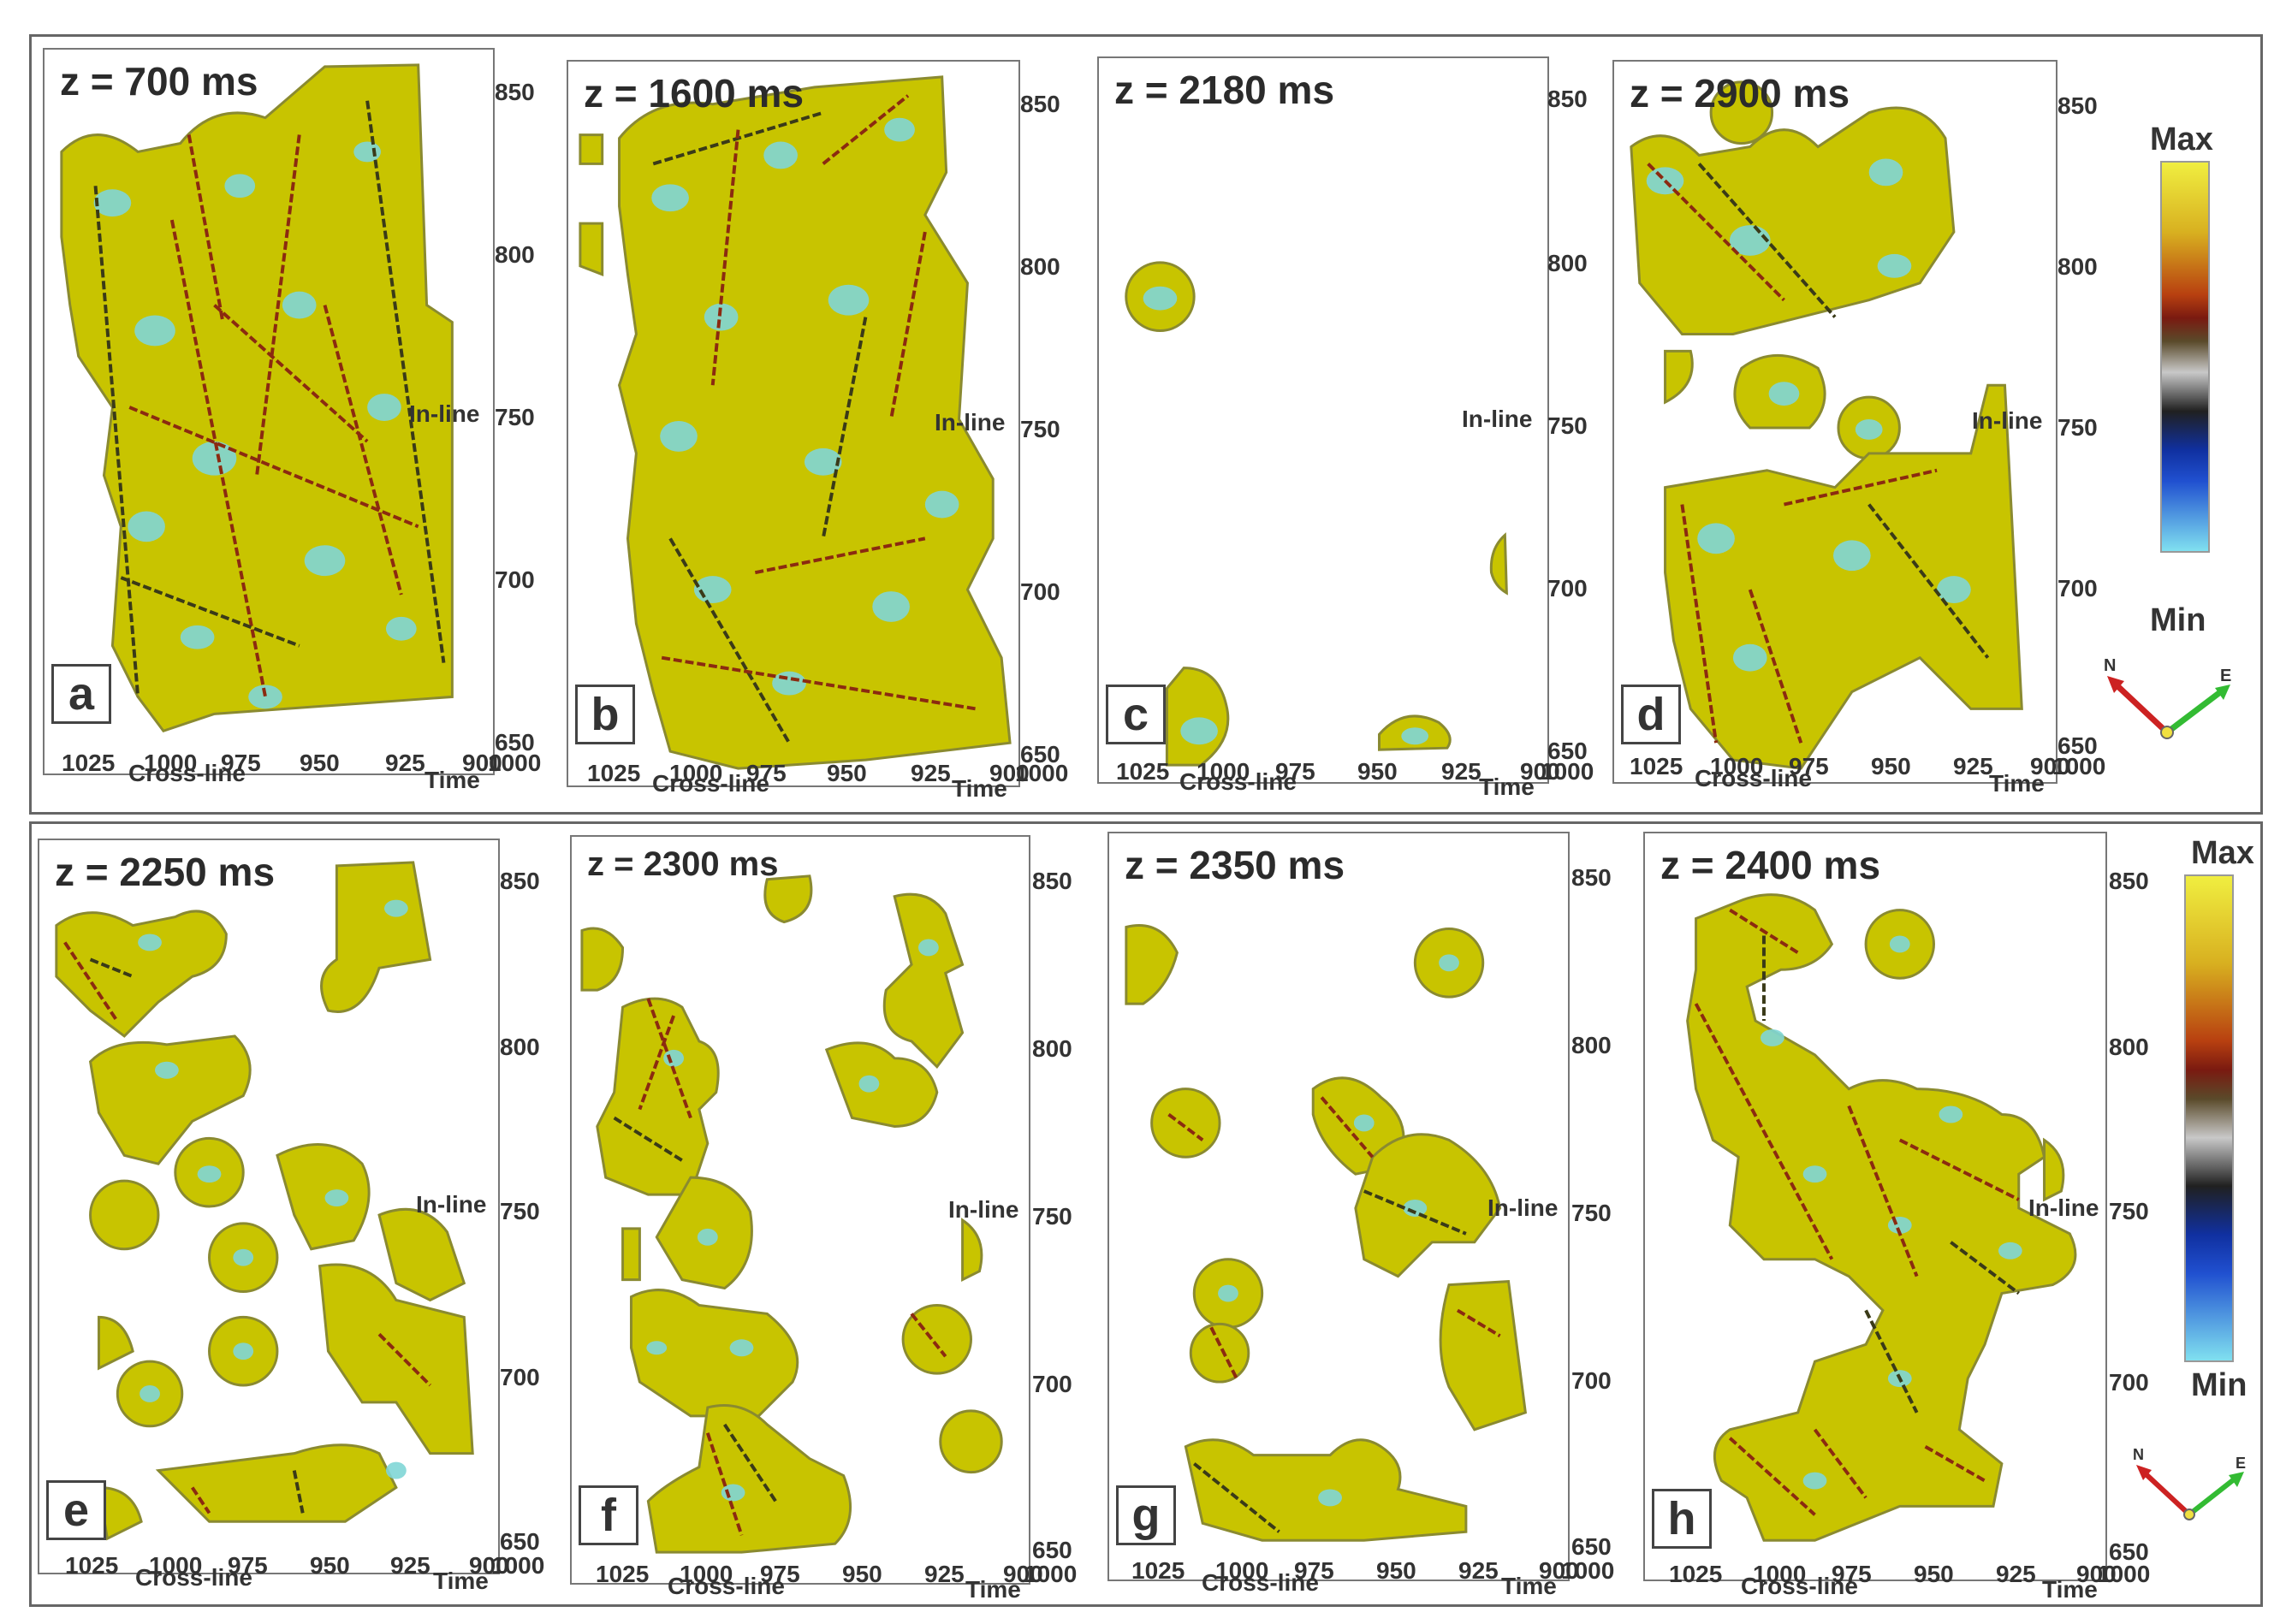  What do you see at coordinates (1651, 714) in the screenshot?
I see `panel-letter: d` at bounding box center [1651, 714].